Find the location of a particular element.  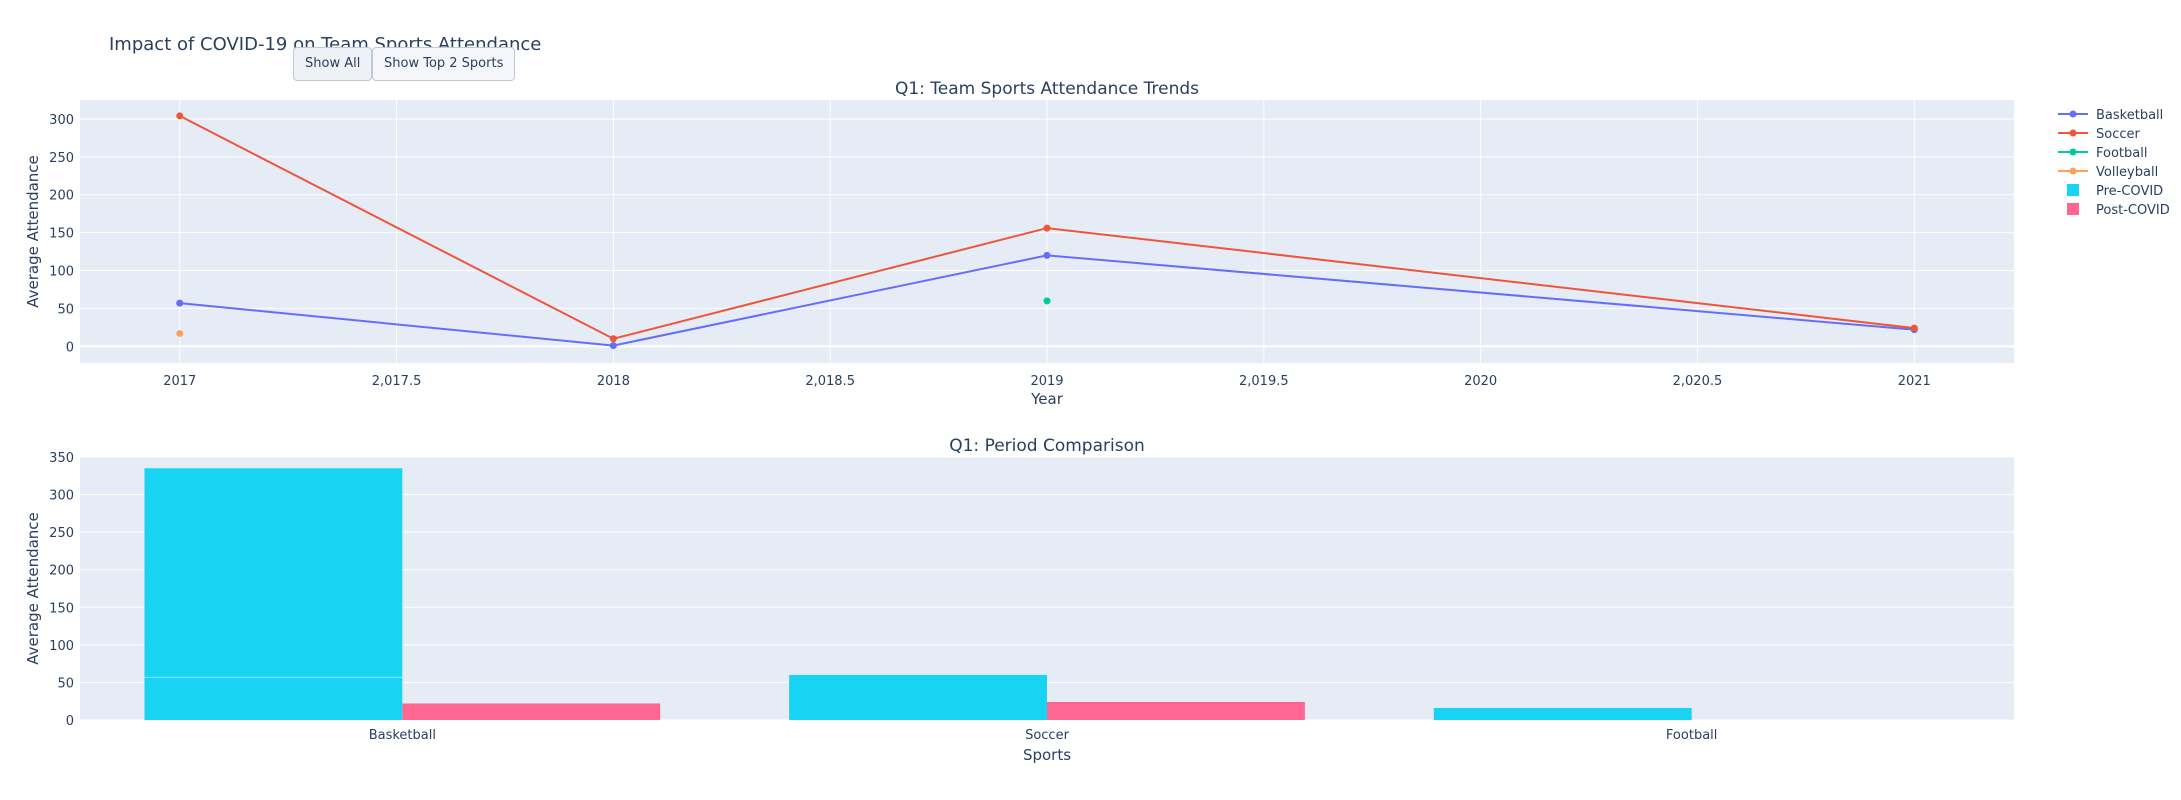

post-covid-bar-basketball is located at coordinates (531, 711).